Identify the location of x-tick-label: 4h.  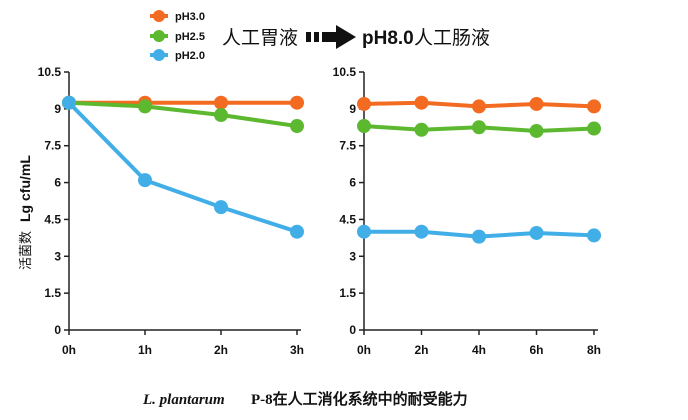
(479, 350).